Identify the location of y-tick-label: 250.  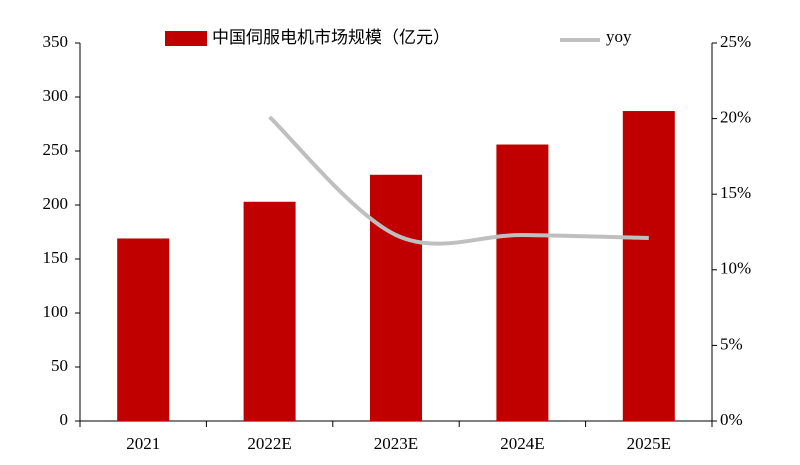
(56, 149).